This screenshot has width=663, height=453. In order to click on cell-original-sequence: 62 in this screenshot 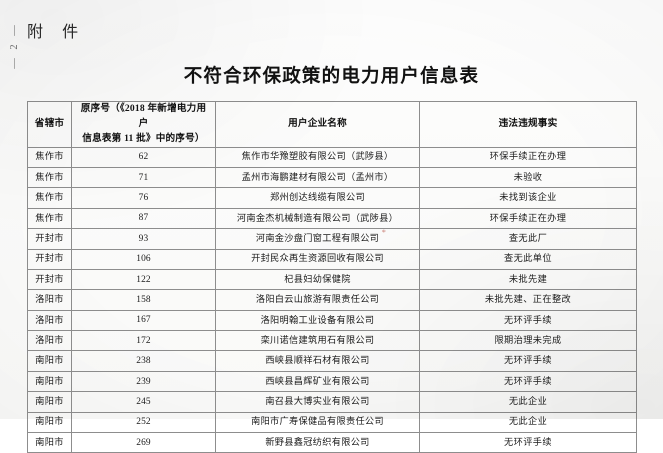, I will do `click(143, 157)`.